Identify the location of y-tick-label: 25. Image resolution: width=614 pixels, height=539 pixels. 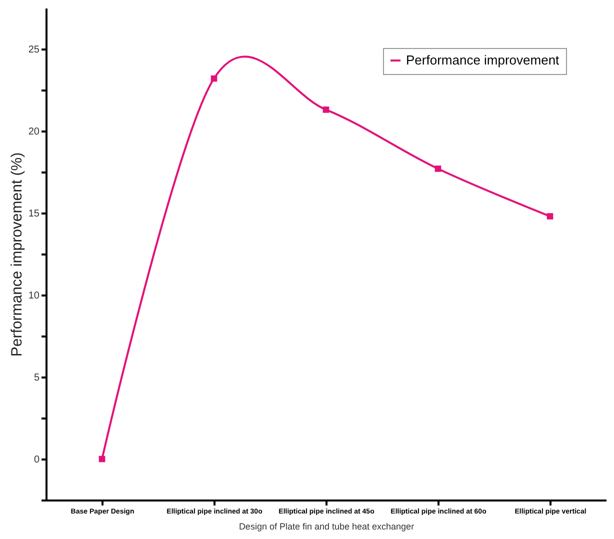
(34, 50).